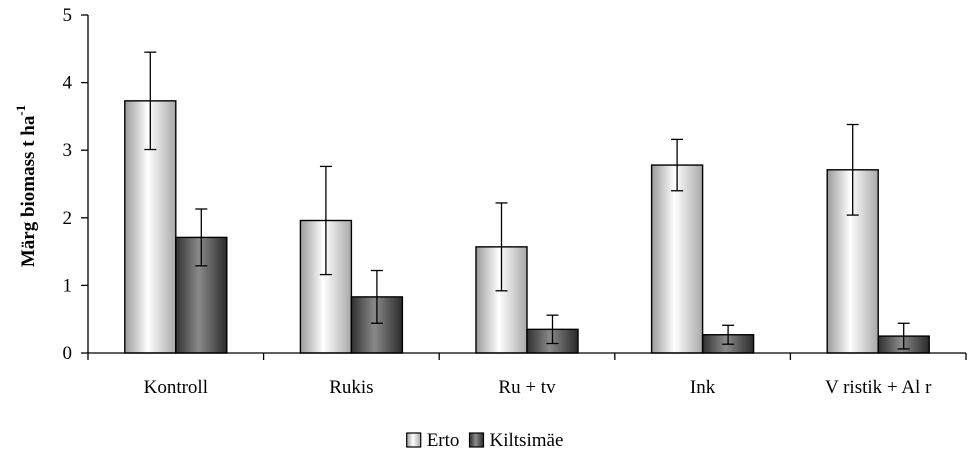 Image resolution: width=979 pixels, height=469 pixels. I want to click on legend-item-erto: Erto, so click(433, 440).